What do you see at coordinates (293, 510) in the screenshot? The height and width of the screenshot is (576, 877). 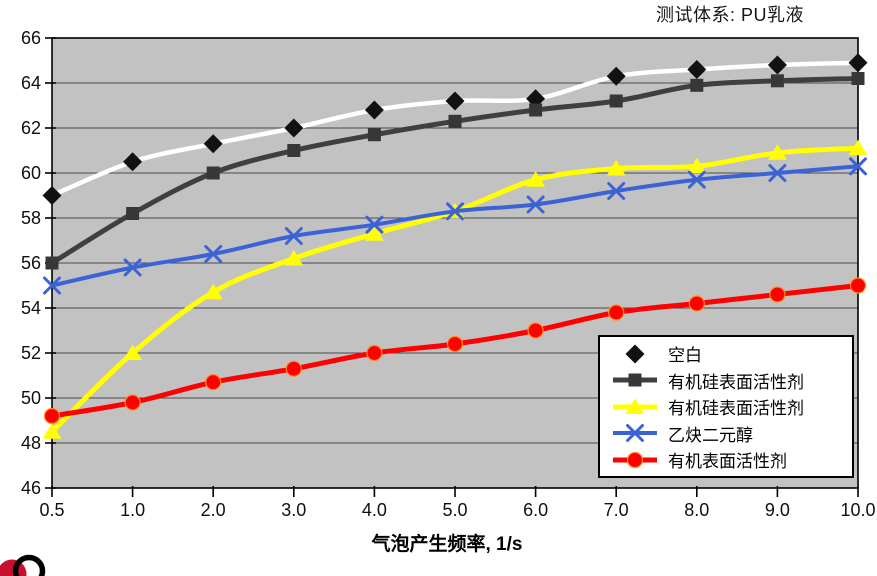 I see `svg-text: 3.0` at bounding box center [293, 510].